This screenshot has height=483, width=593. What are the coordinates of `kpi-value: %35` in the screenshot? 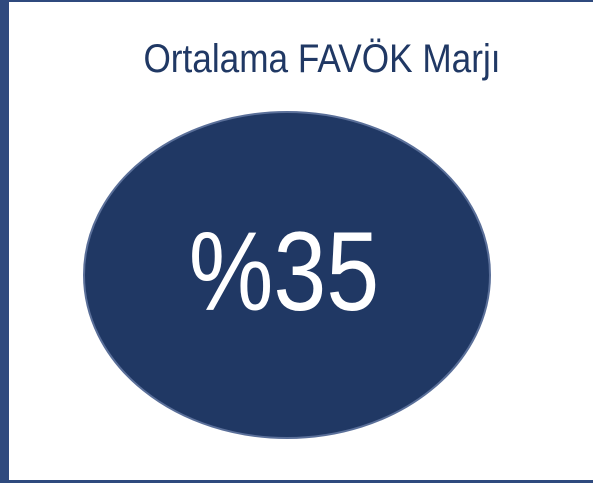 It's located at (284, 272).